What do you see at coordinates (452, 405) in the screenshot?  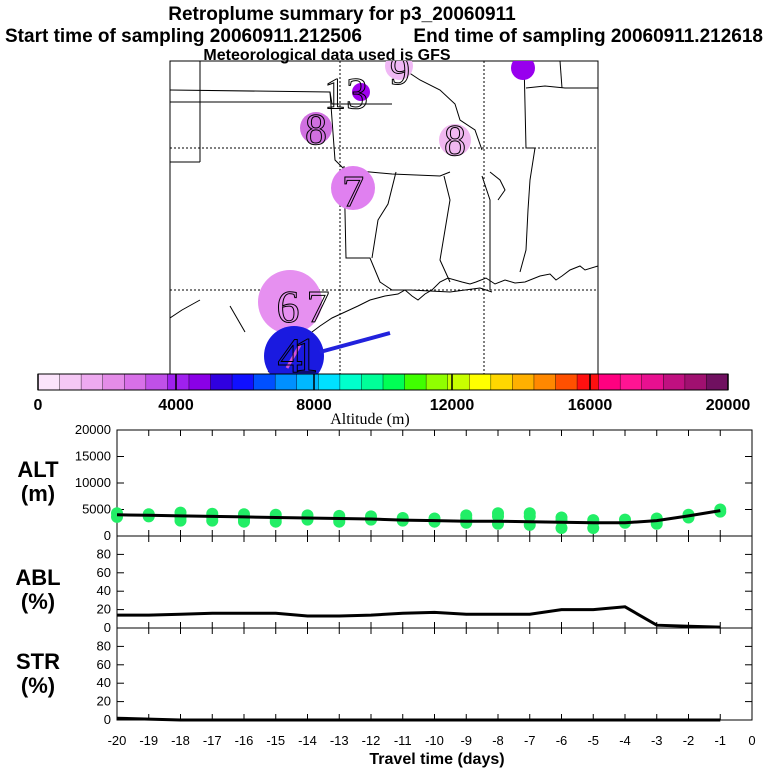 I see `colorbar-tick-label: 12000` at bounding box center [452, 405].